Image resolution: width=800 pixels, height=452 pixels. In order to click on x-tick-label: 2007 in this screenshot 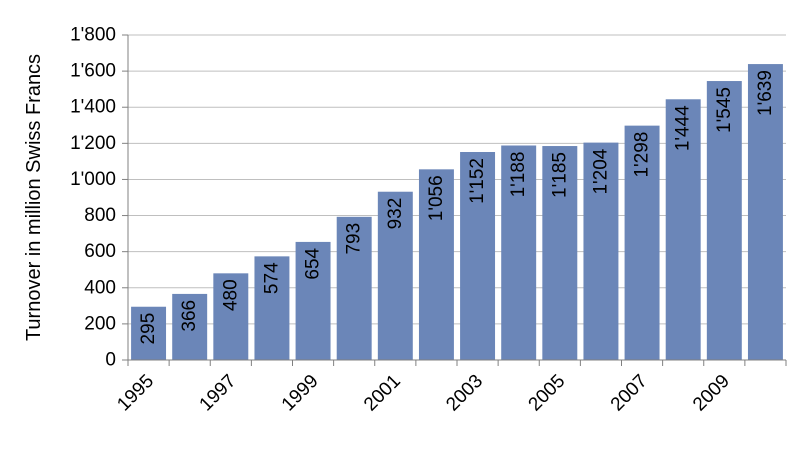, I will do `click(629, 393)`.